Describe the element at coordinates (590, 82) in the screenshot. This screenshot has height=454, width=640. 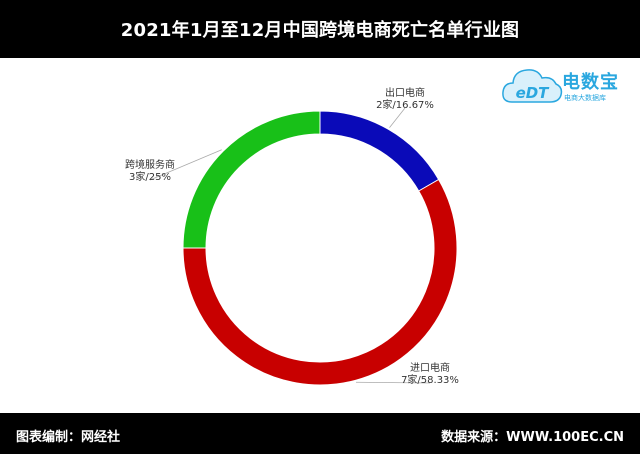
I see `logo-brand: 电数宝` at that location.